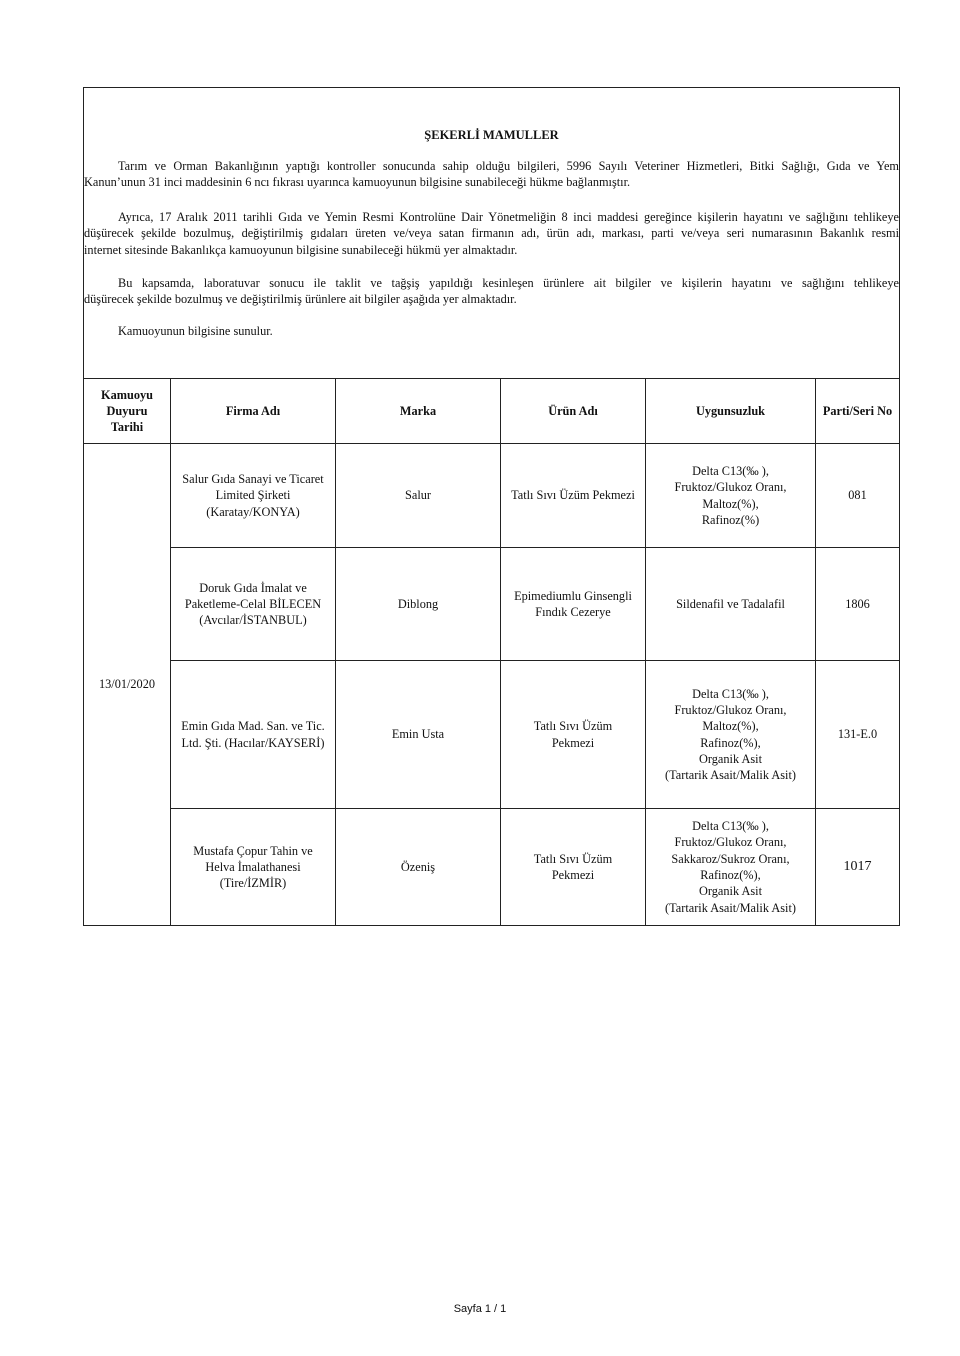 Image resolution: width=960 pixels, height=1356 pixels. What do you see at coordinates (857, 495) in the screenshot?
I see `parti-cell: 081` at bounding box center [857, 495].